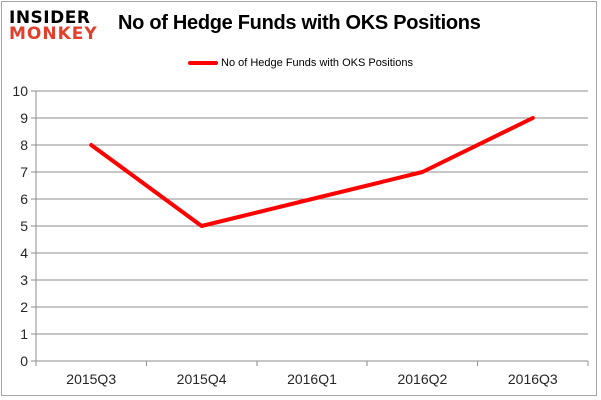  I want to click on insider-monkey-logo: INSIDER MONKEY, so click(53, 26).